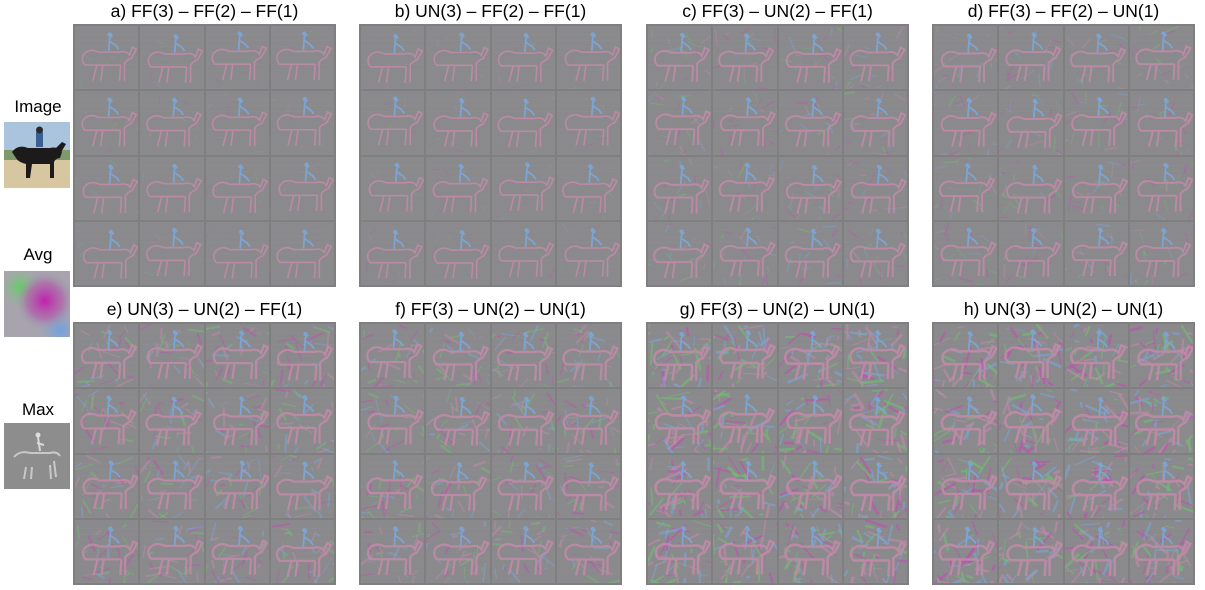 This screenshot has height=590, width=1205. I want to click on avg-map-image, so click(37, 304).